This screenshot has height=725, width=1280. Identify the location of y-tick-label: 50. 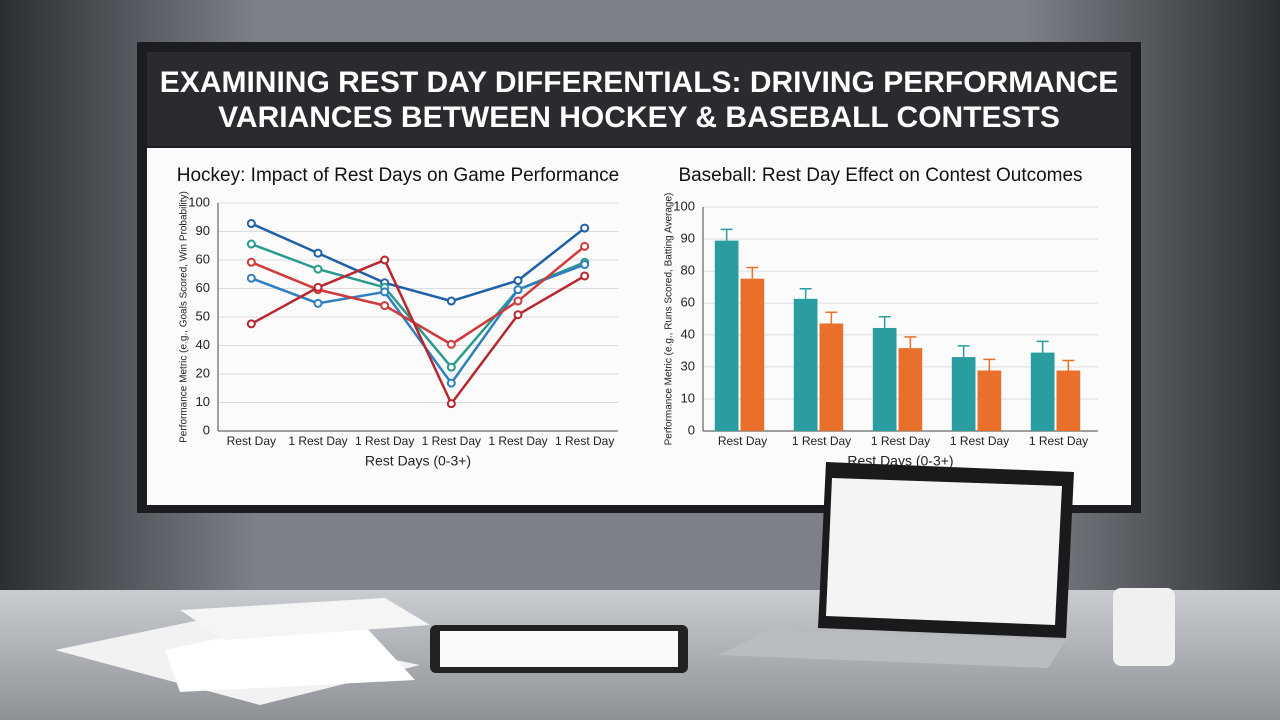
(203, 315).